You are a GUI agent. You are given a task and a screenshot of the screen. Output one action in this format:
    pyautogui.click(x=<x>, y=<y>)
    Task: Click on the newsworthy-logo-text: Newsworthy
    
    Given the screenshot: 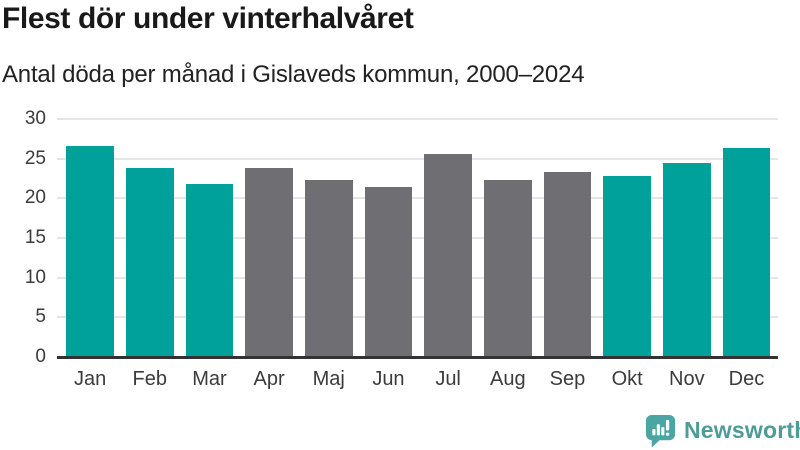 What is the action you would take?
    pyautogui.click(x=742, y=430)
    